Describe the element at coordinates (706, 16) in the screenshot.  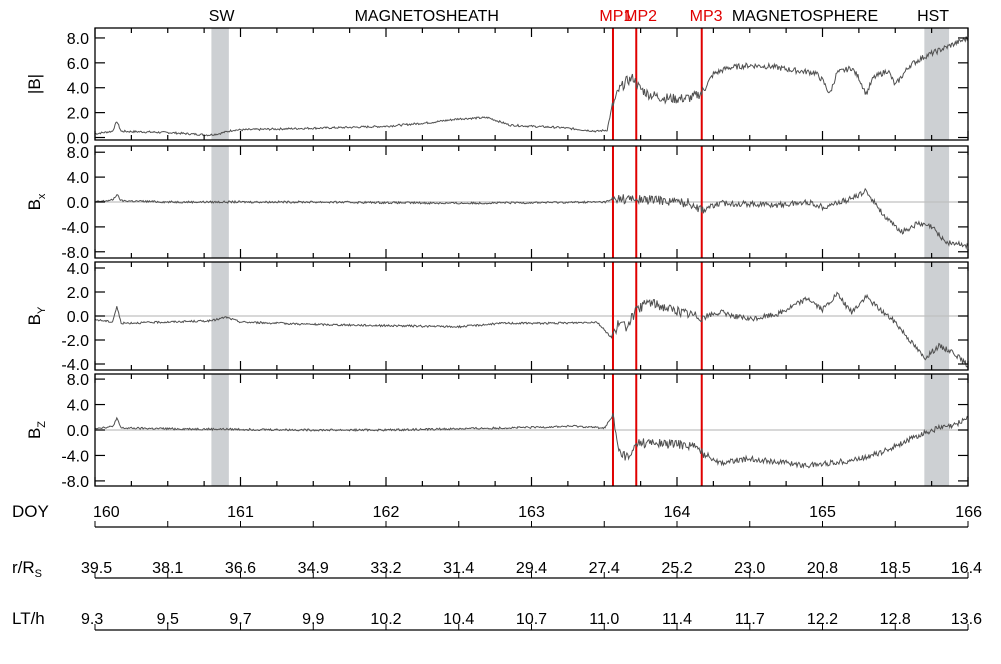
I see `region-label: MP3` at that location.